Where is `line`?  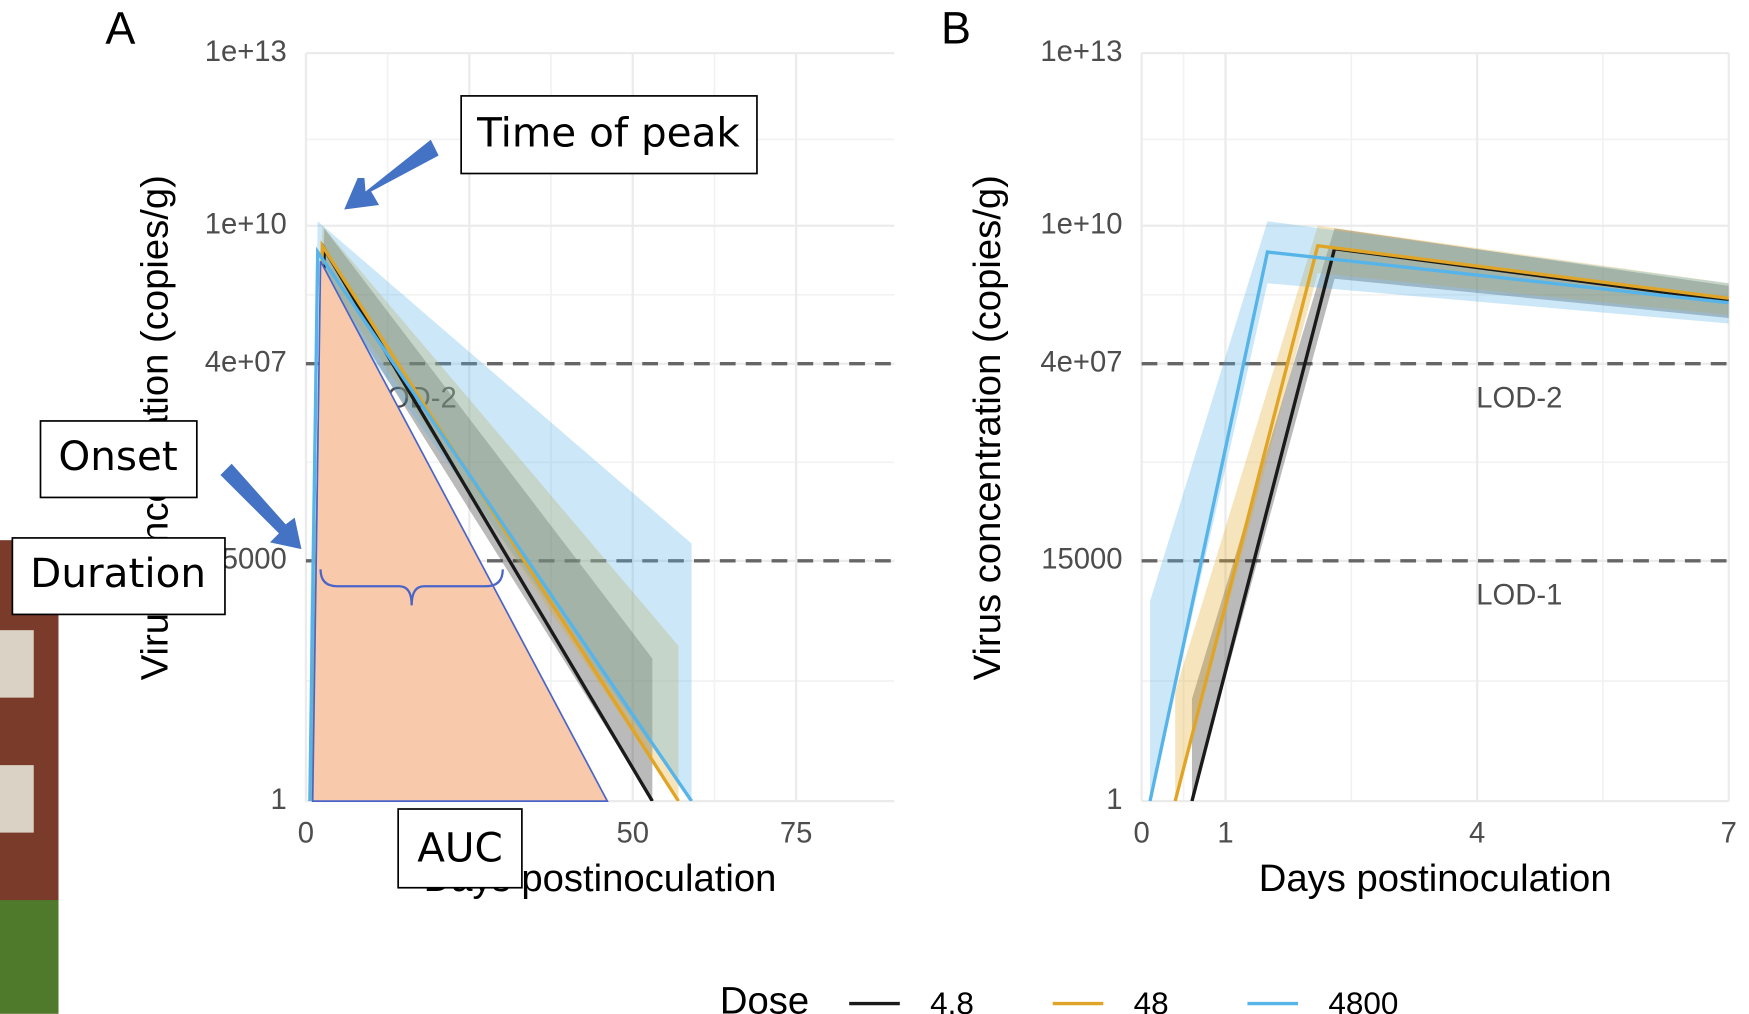 line is located at coordinates (500, 524).